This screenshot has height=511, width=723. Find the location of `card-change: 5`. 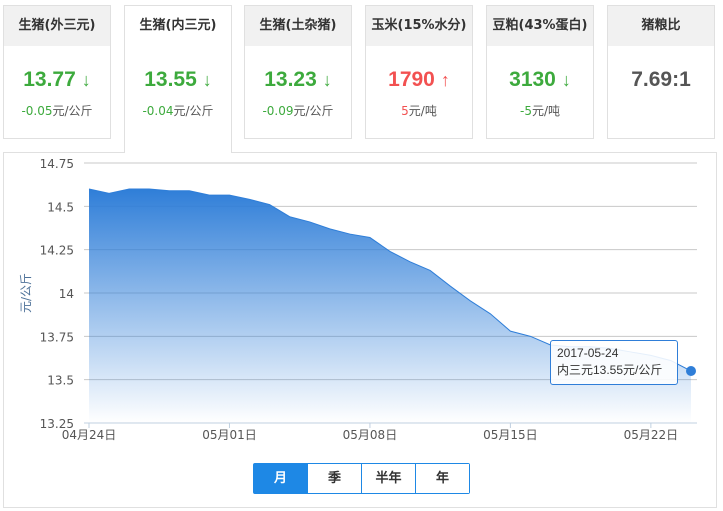

card-change: 5 is located at coordinates (405, 111).